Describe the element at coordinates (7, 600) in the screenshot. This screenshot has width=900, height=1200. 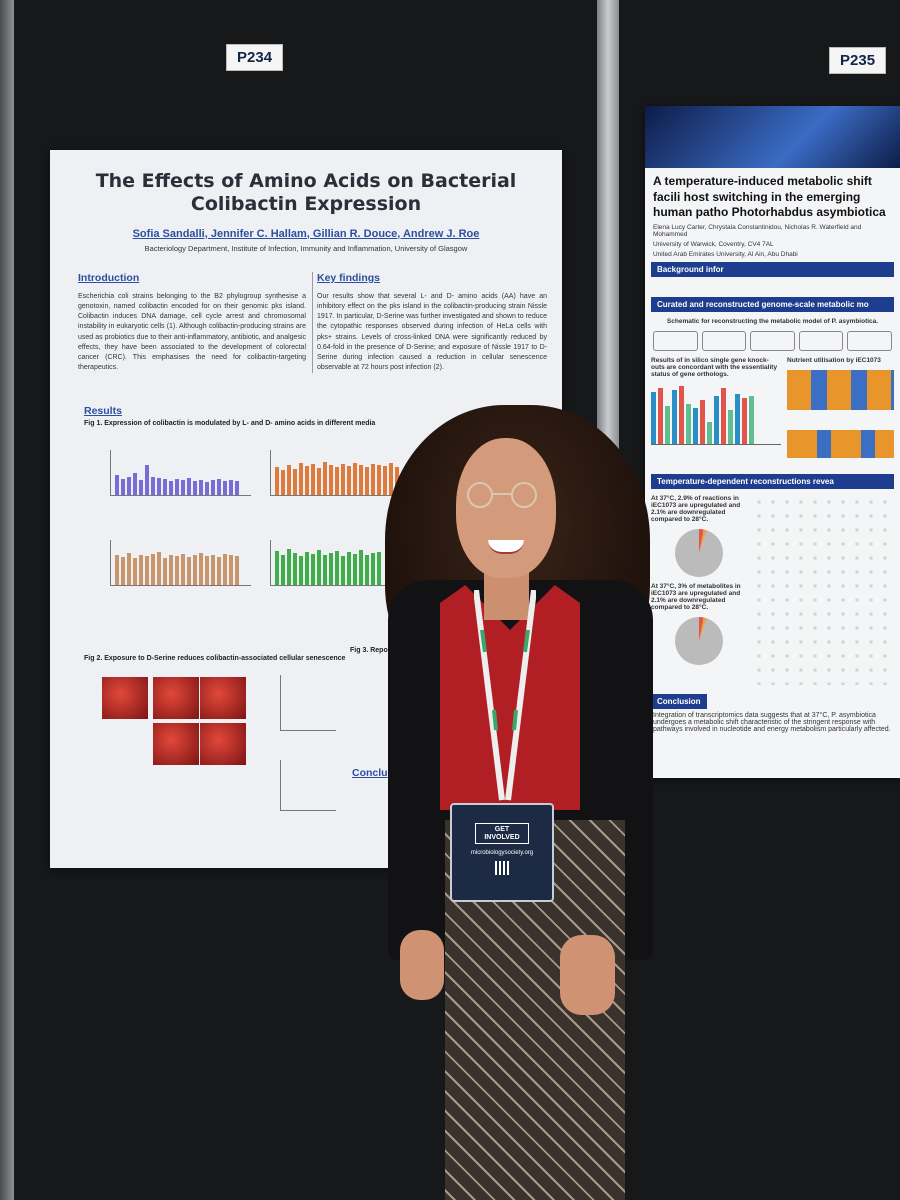
I see `board-frame-left` at that location.